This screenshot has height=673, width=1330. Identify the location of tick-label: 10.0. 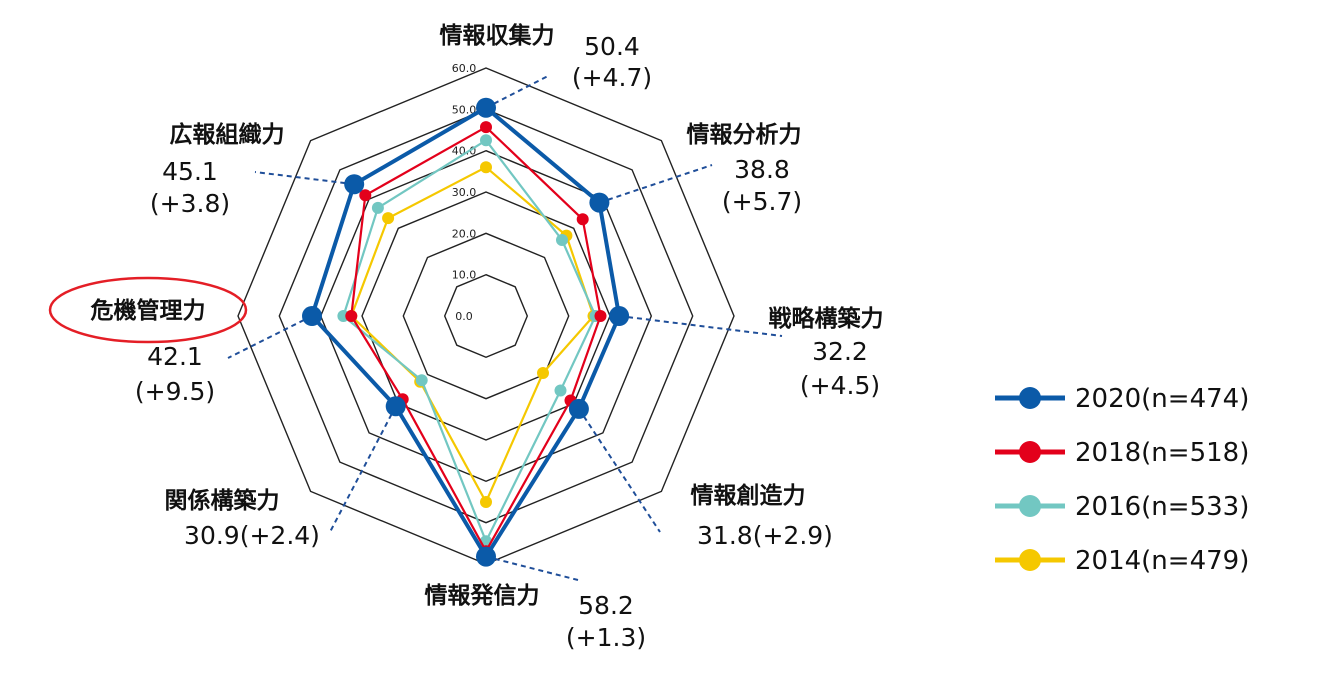
(464, 275).